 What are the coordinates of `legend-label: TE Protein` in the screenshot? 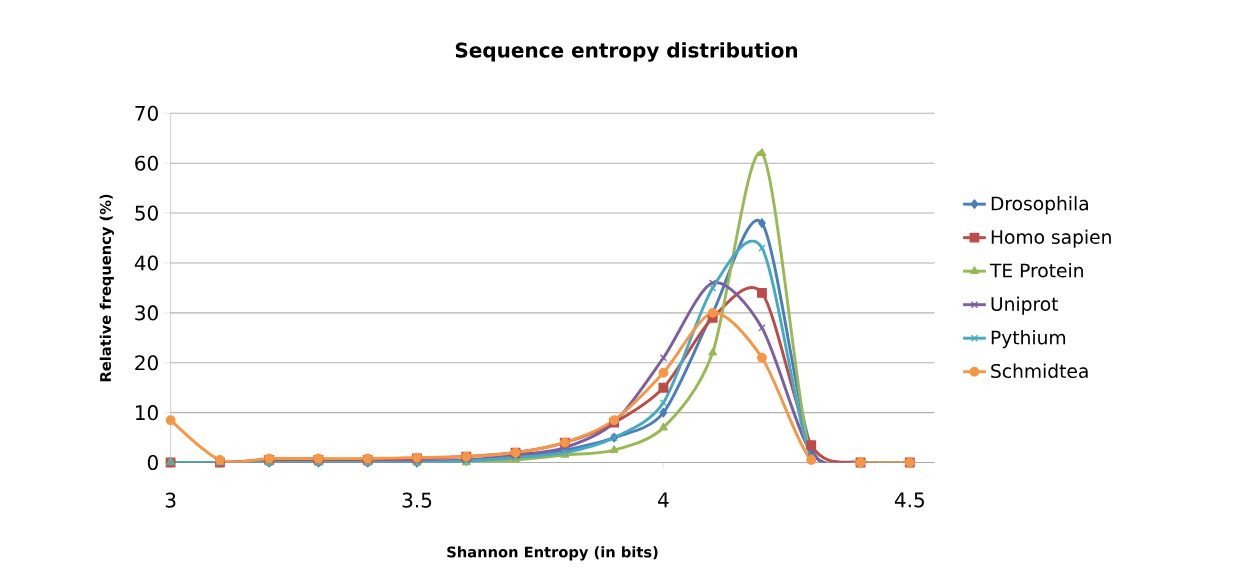 It's located at (1036, 270).